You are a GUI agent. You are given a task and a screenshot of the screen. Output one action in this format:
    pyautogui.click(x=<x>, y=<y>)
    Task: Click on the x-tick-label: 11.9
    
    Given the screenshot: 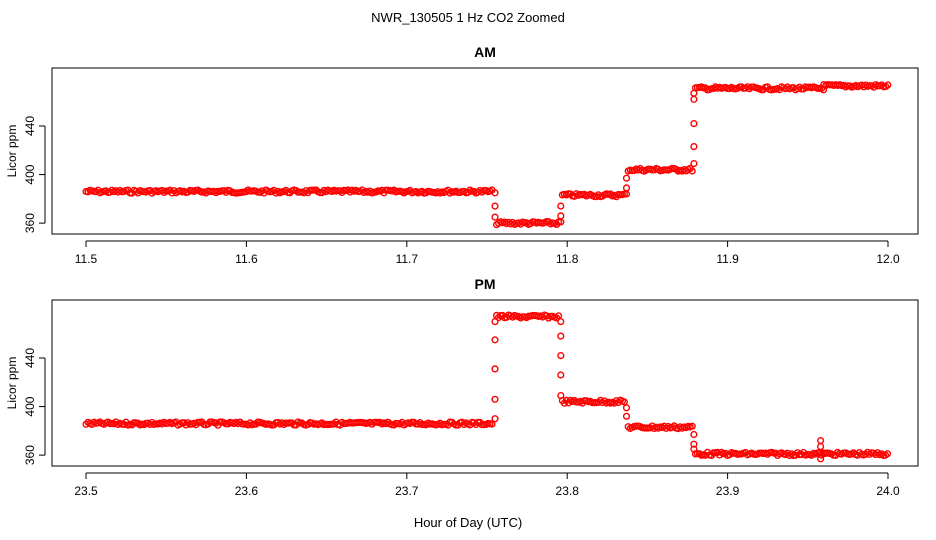 What is the action you would take?
    pyautogui.click(x=727, y=259)
    